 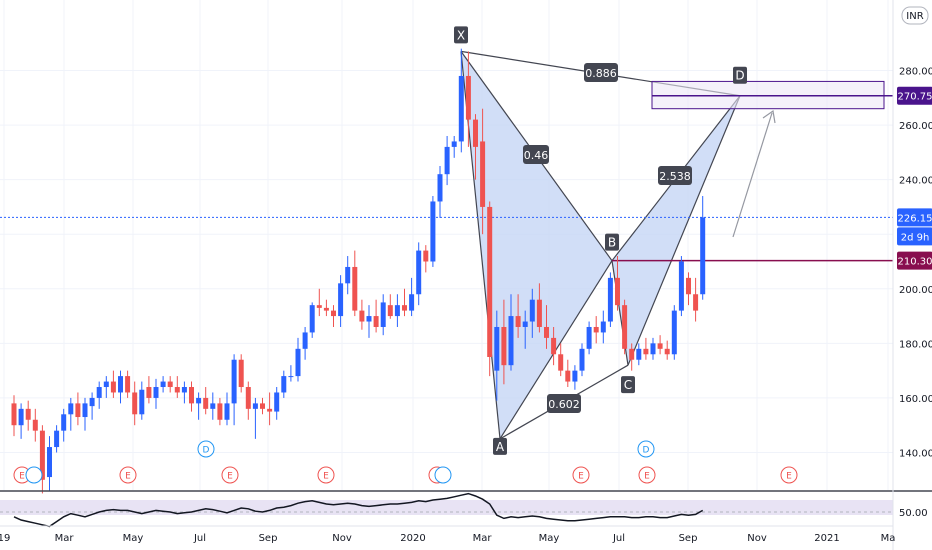 What do you see at coordinates (5, 538) in the screenshot?
I see `time-tick-label: 19` at bounding box center [5, 538].